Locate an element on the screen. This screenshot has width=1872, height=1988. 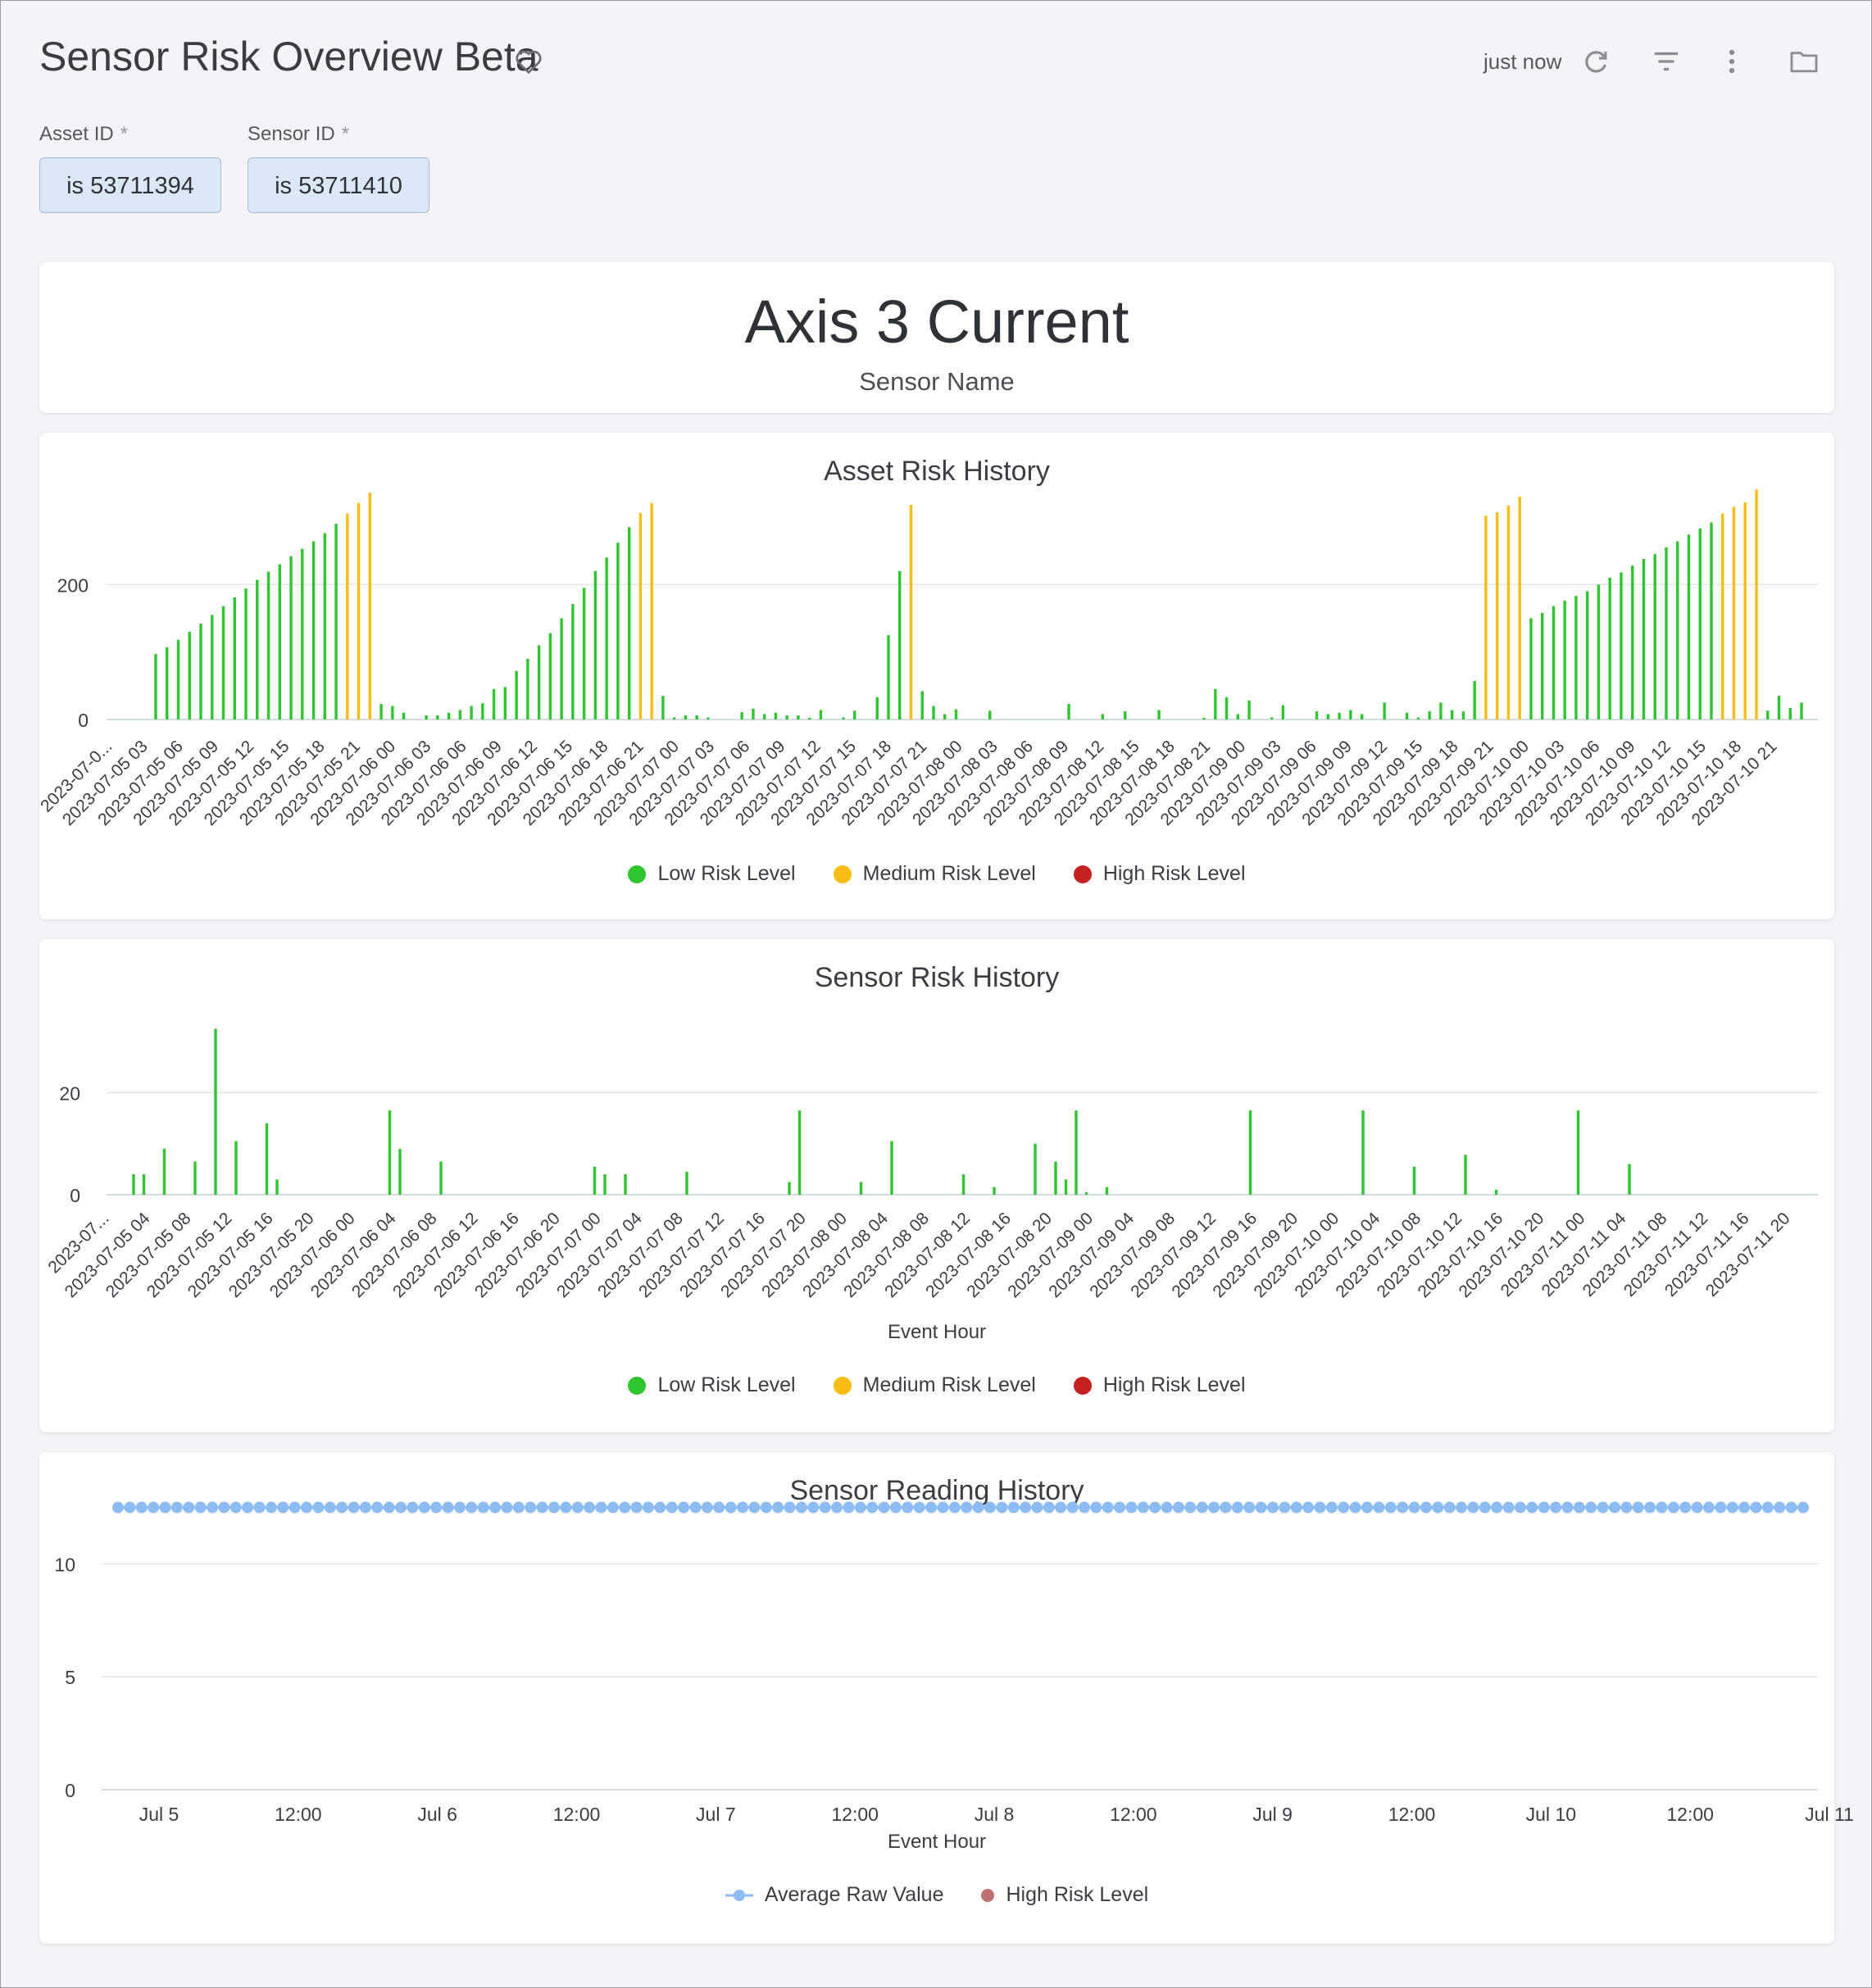
favorite-heart-icon is located at coordinates (529, 62).